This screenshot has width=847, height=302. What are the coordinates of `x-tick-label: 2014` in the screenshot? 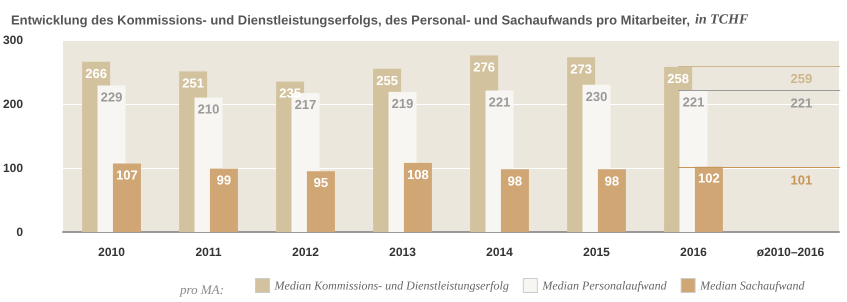 It's located at (500, 252).